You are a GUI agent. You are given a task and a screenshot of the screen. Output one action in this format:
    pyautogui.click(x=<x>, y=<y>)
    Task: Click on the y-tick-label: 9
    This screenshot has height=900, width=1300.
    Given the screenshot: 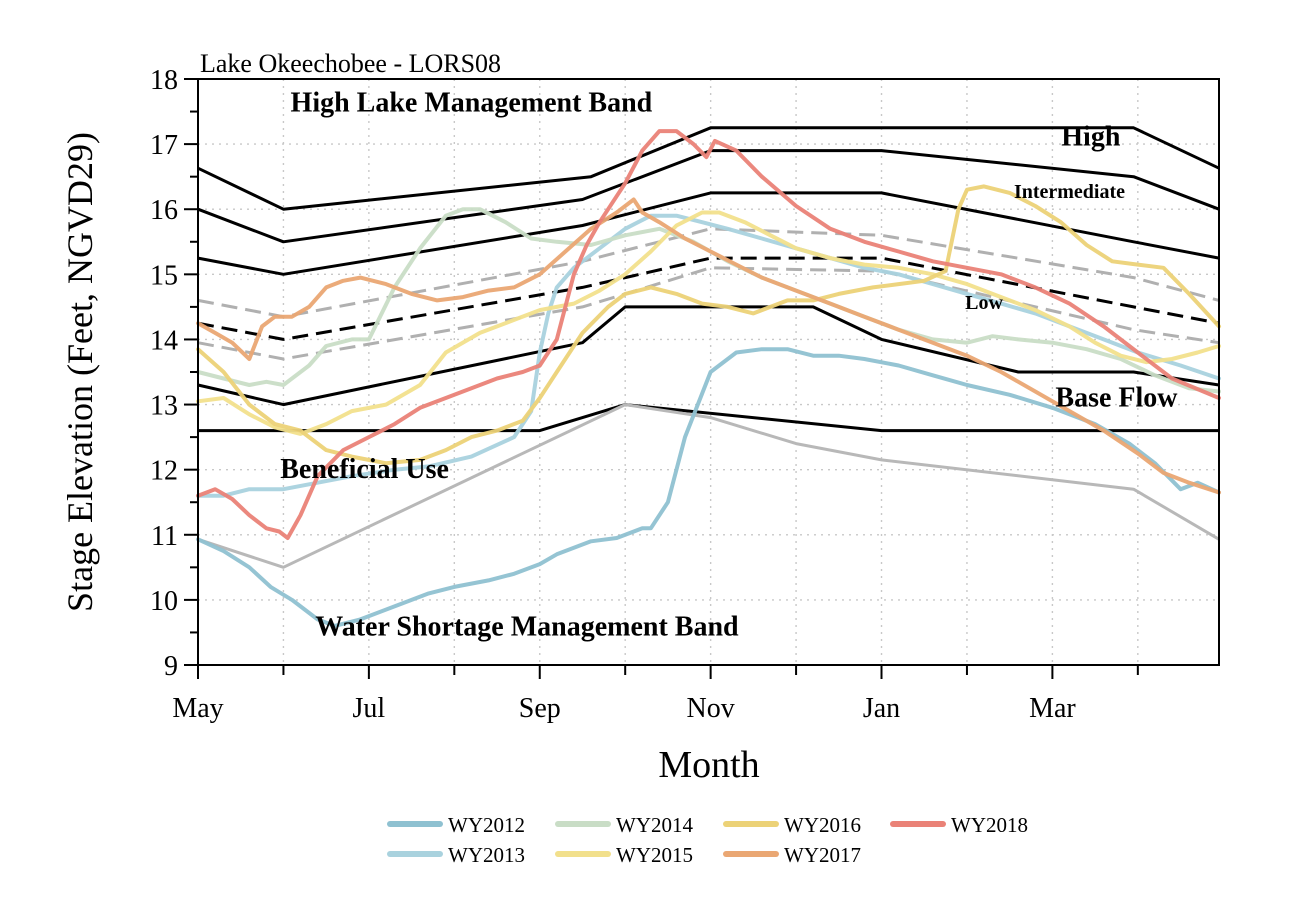 What is the action you would take?
    pyautogui.click(x=171, y=666)
    